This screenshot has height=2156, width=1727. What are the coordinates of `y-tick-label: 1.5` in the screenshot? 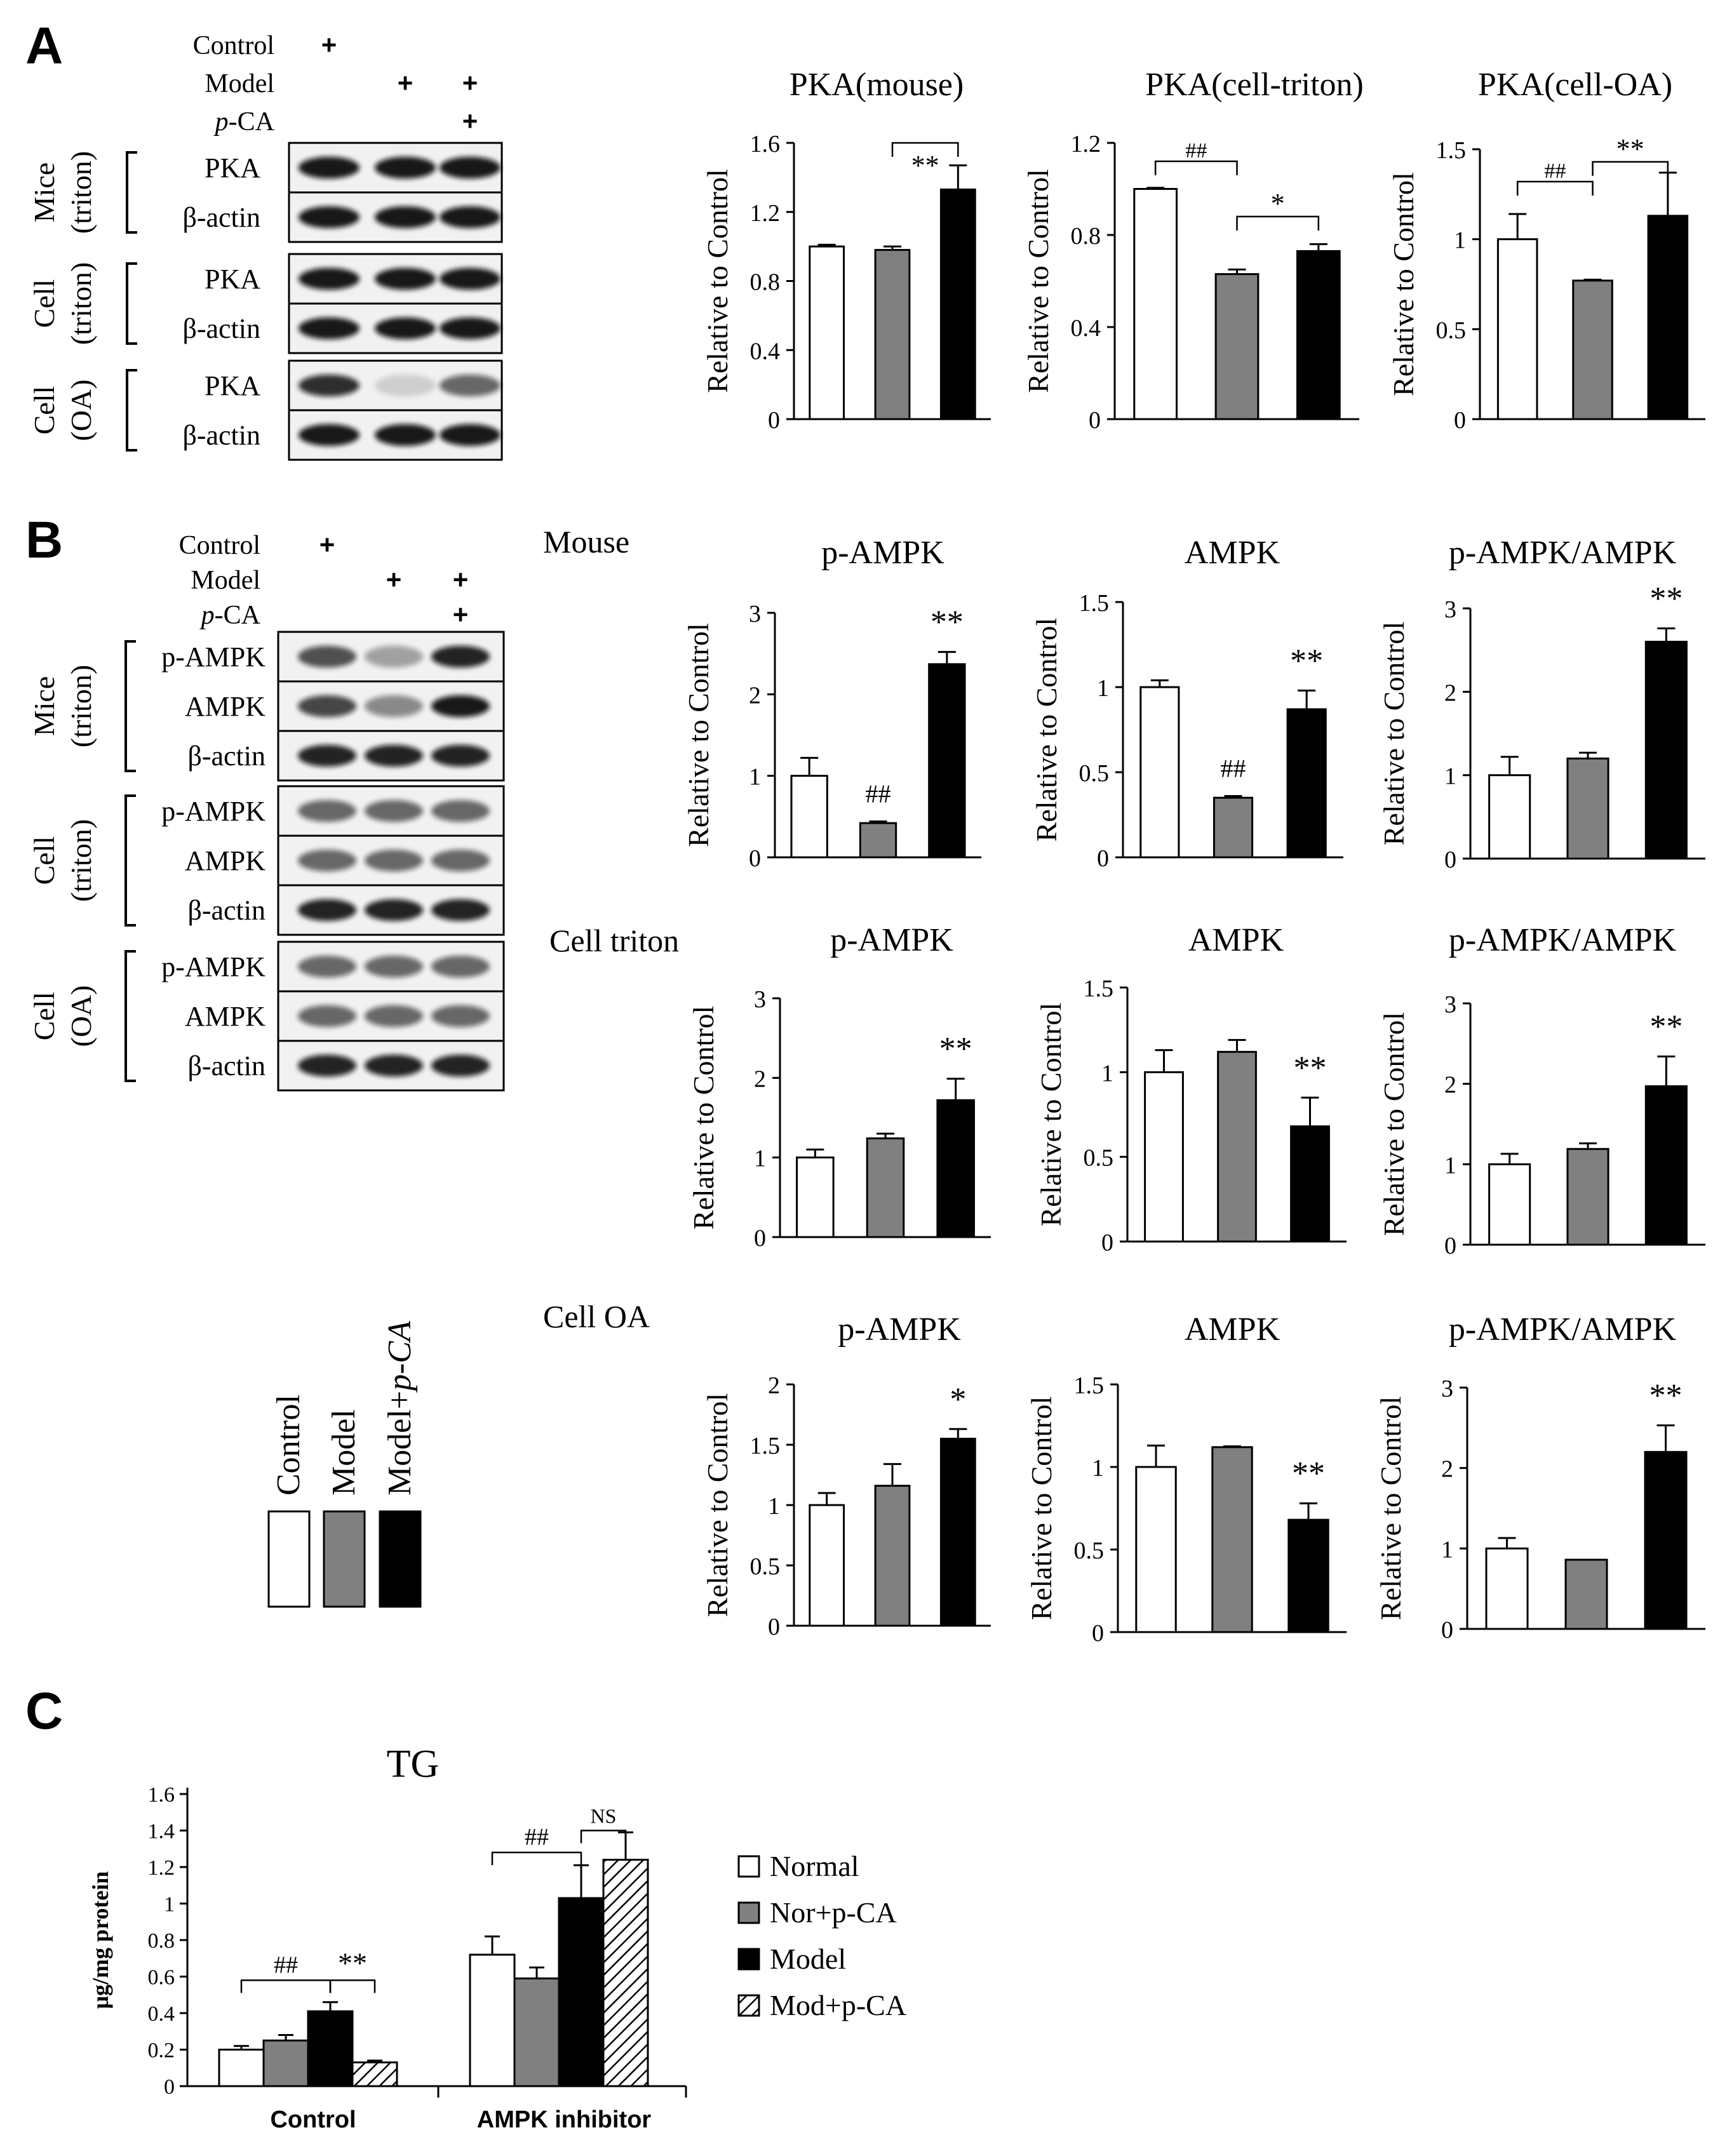 It's located at (1099, 988).